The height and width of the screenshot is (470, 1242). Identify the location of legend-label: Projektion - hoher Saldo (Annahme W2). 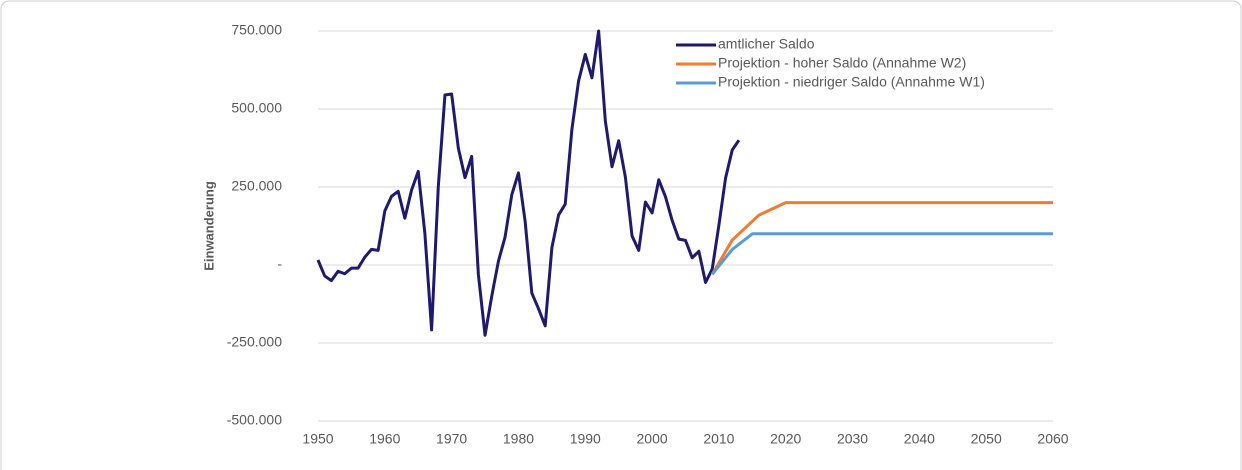
(842, 63).